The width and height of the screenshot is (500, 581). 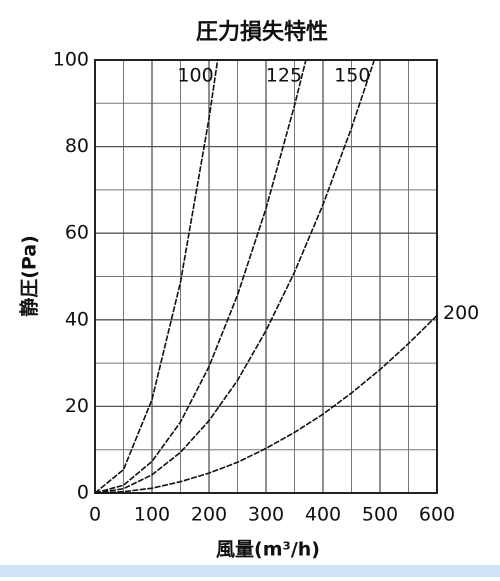 What do you see at coordinates (195, 76) in the screenshot?
I see `series-label: 100` at bounding box center [195, 76].